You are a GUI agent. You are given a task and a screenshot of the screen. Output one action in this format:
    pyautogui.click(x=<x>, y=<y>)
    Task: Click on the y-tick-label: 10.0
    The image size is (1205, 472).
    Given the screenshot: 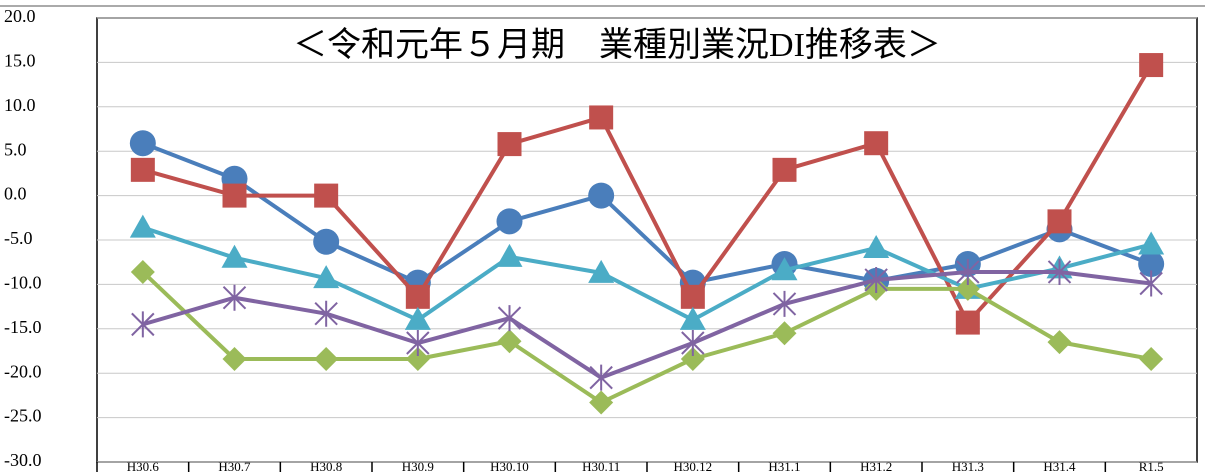 What is the action you would take?
    pyautogui.click(x=20, y=105)
    